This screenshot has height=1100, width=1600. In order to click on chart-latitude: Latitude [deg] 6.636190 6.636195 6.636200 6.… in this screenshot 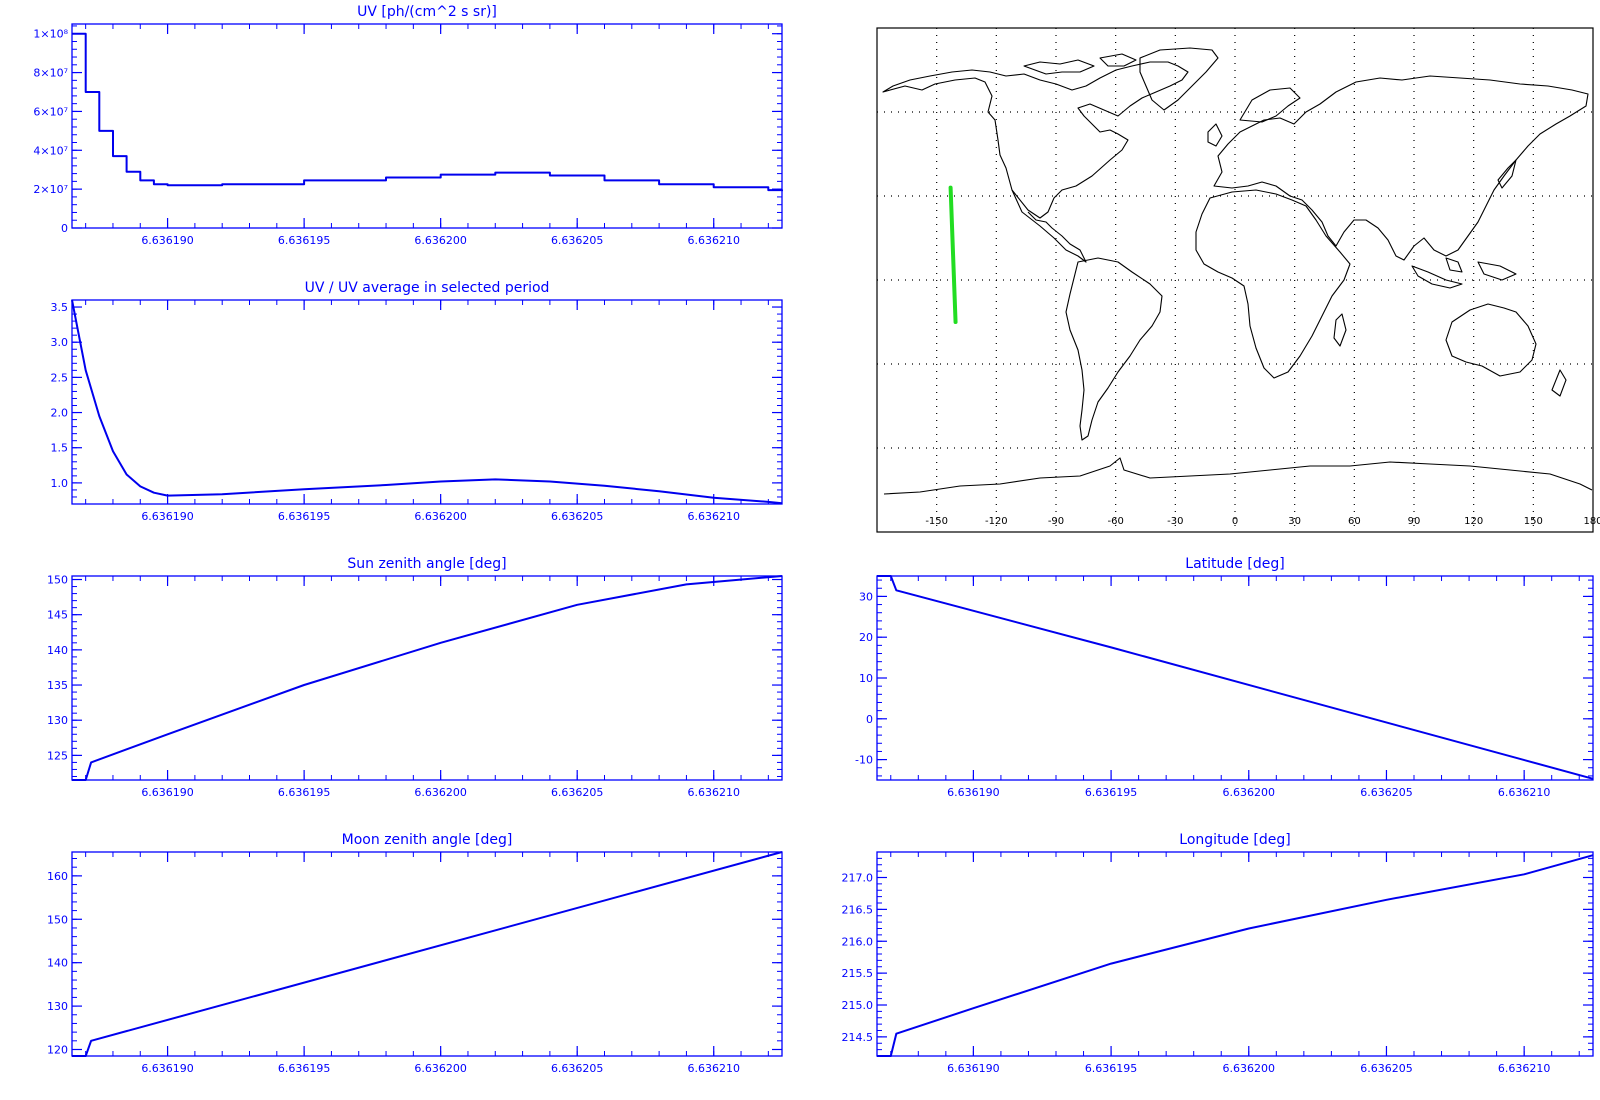, I will do `click(1224, 677)`.